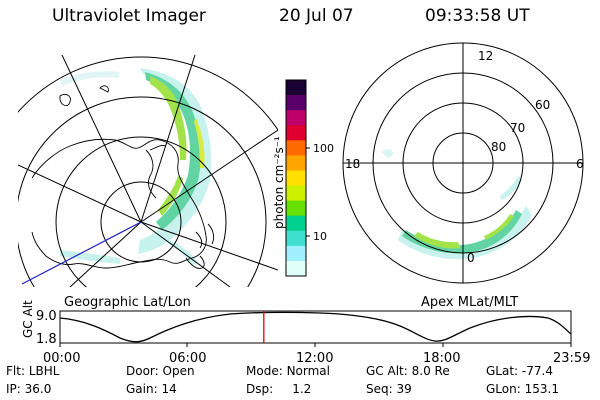  Describe the element at coordinates (457, 204) in the screenshot. I see `aurora-emission-right` at that location.